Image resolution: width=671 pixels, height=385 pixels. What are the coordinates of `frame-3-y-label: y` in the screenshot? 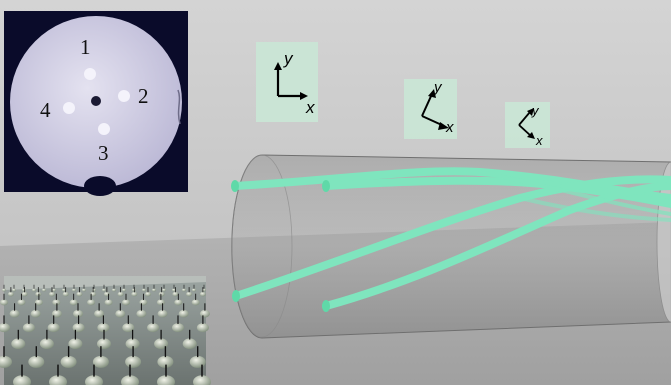 It's located at (535, 110).